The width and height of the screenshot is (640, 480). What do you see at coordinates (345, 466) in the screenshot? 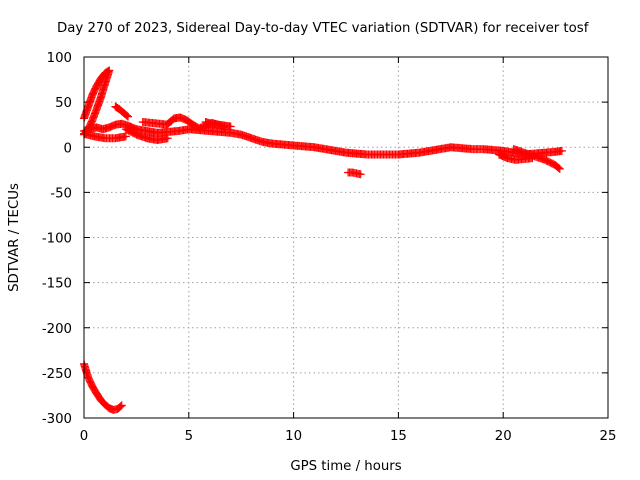
I see `x-axis-label: GPS time / hours` at bounding box center [345, 466].